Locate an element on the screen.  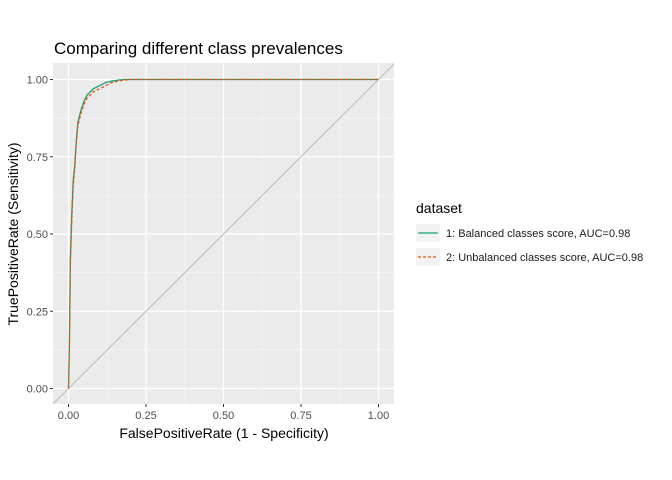
y-tick-label: 0.00 is located at coordinates (37, 390).